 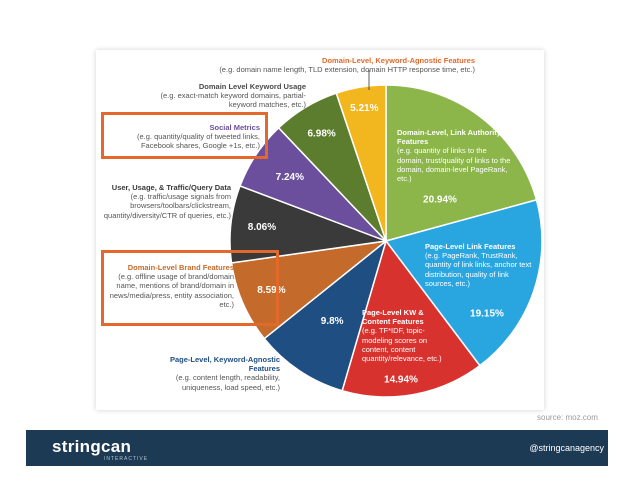 What do you see at coordinates (364, 108) in the screenshot?
I see `slice-percent-label: 5.21%` at bounding box center [364, 108].